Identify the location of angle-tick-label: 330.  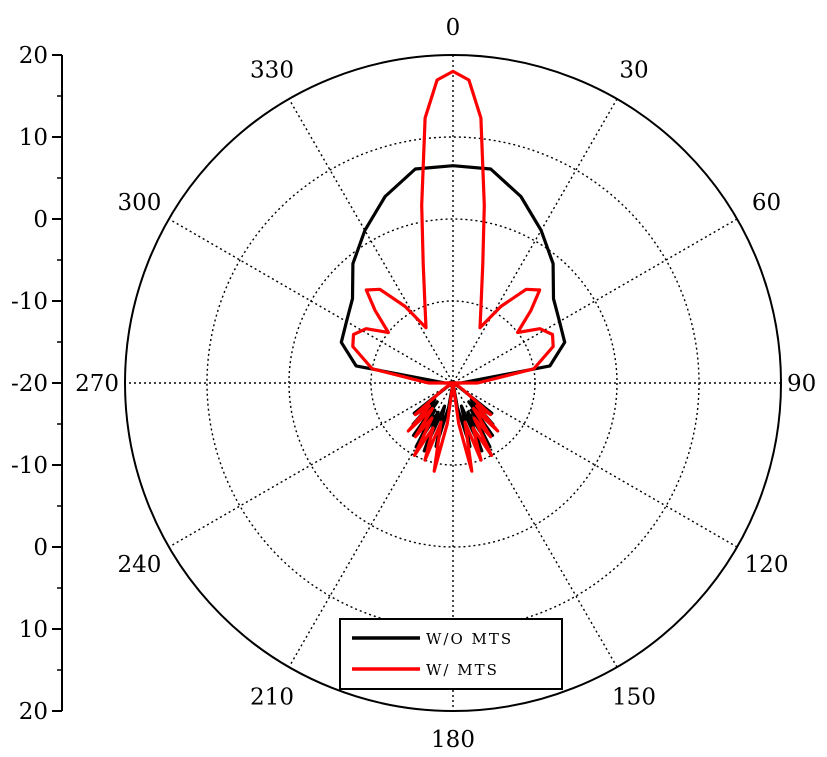
(272, 70).